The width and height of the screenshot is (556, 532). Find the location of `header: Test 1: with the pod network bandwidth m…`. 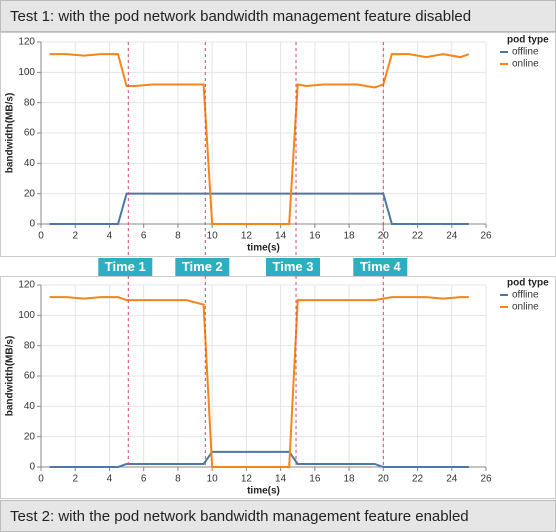

header: Test 1: with the pod network bandwidth m… is located at coordinates (240, 16).